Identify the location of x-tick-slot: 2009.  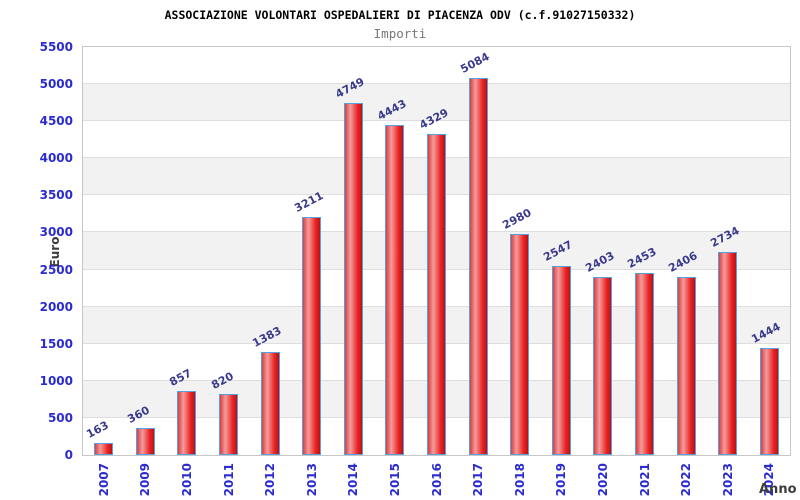
(146, 481).